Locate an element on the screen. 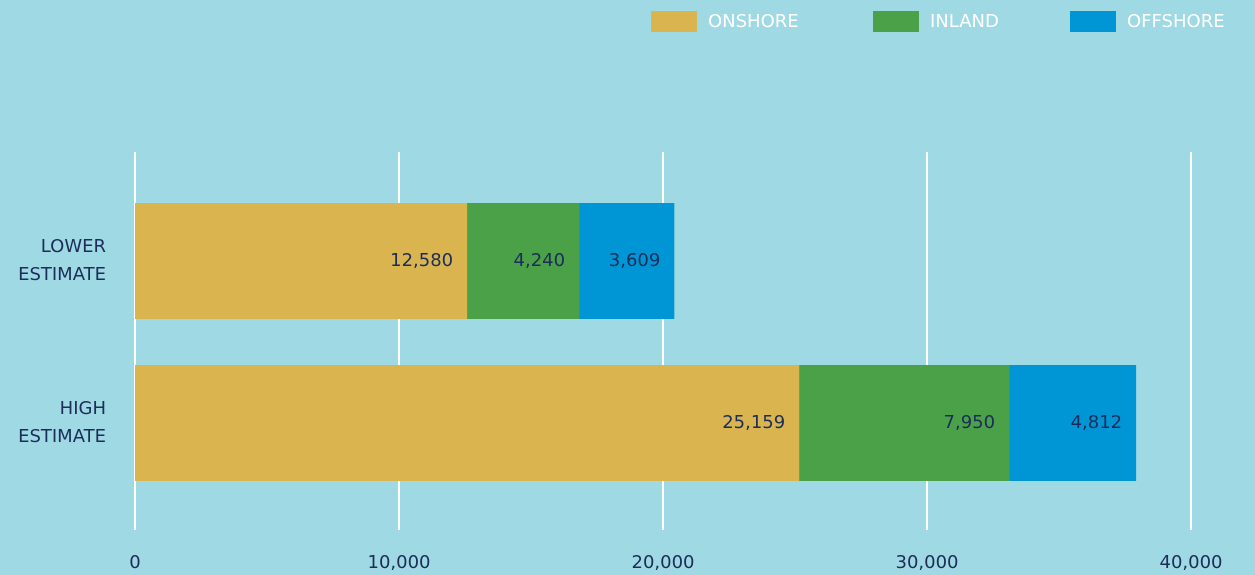 Image resolution: width=1255 pixels, height=575 pixels. y-tick-label: HIGH ESTIMATE is located at coordinates (62, 422).